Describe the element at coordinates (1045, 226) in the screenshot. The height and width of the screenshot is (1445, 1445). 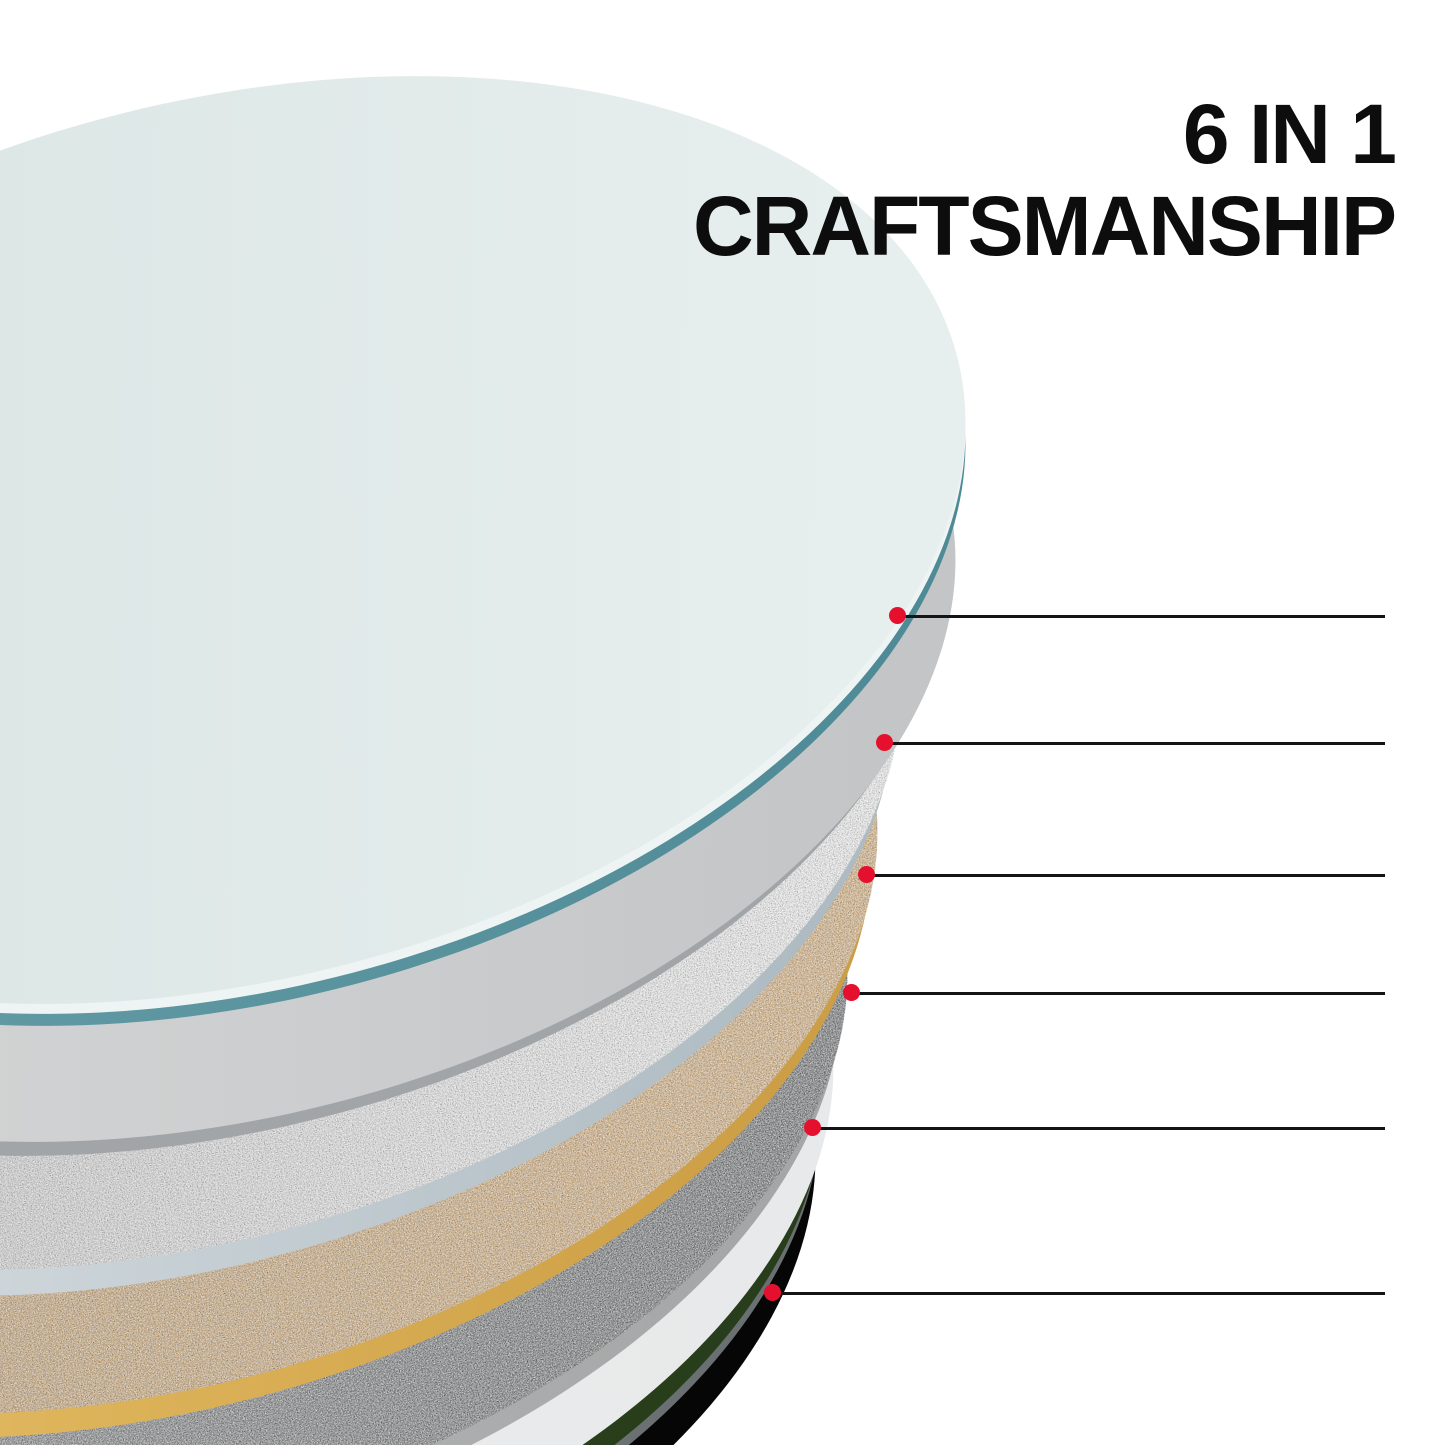
I see `title-line-2: CRAFTSMANSHIP` at that location.